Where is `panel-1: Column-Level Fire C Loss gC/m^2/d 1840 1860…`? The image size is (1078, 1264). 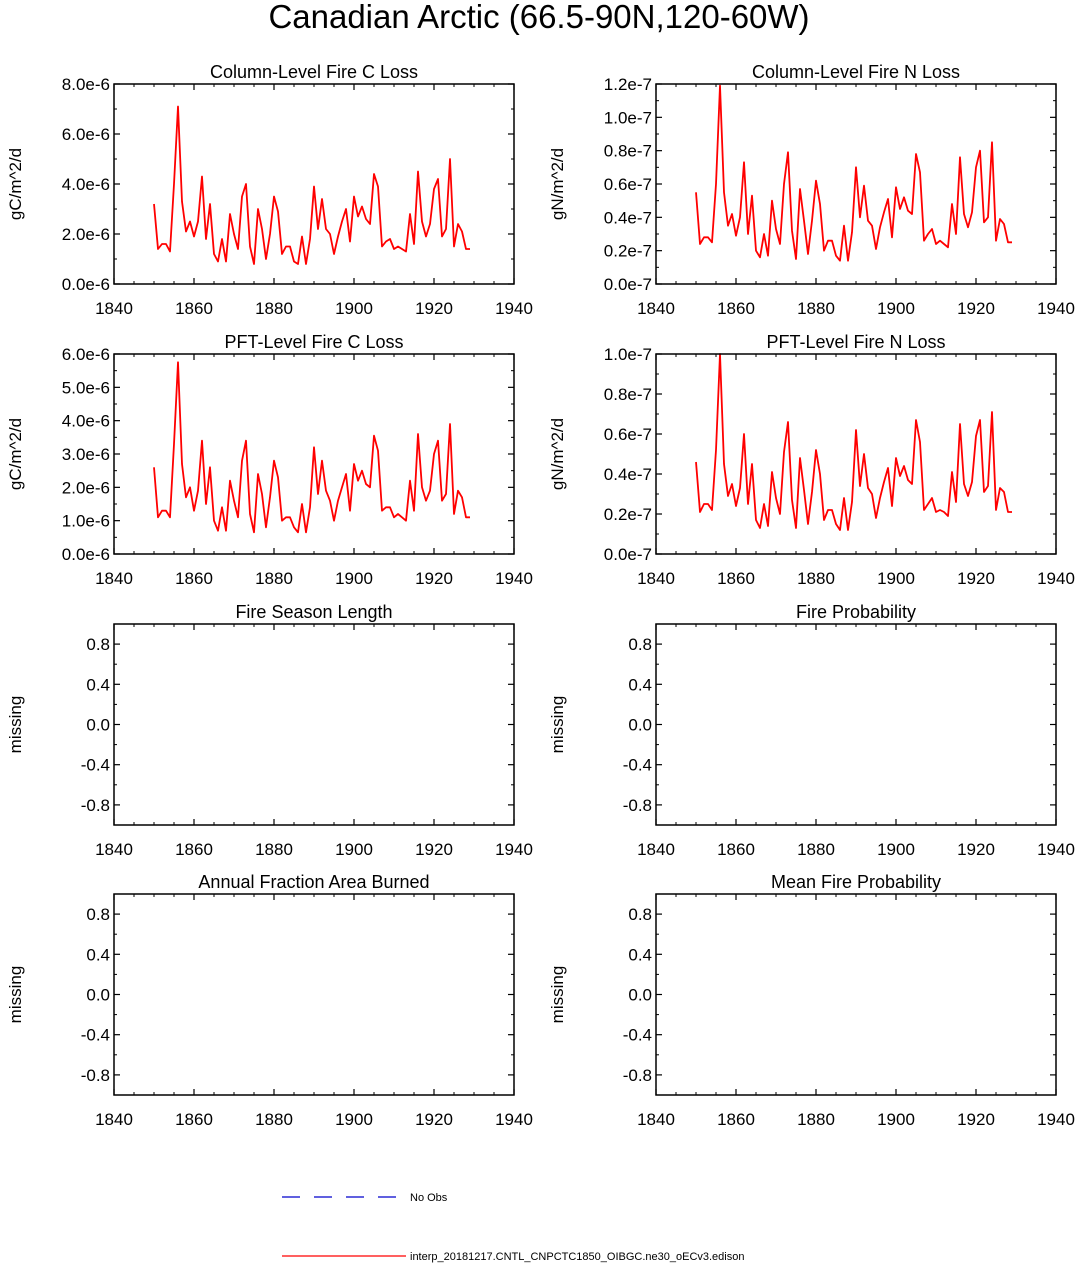
panel-1: Column-Level Fire C Loss gC/m^2/d 1840 1860… is located at coordinates (269, 190).